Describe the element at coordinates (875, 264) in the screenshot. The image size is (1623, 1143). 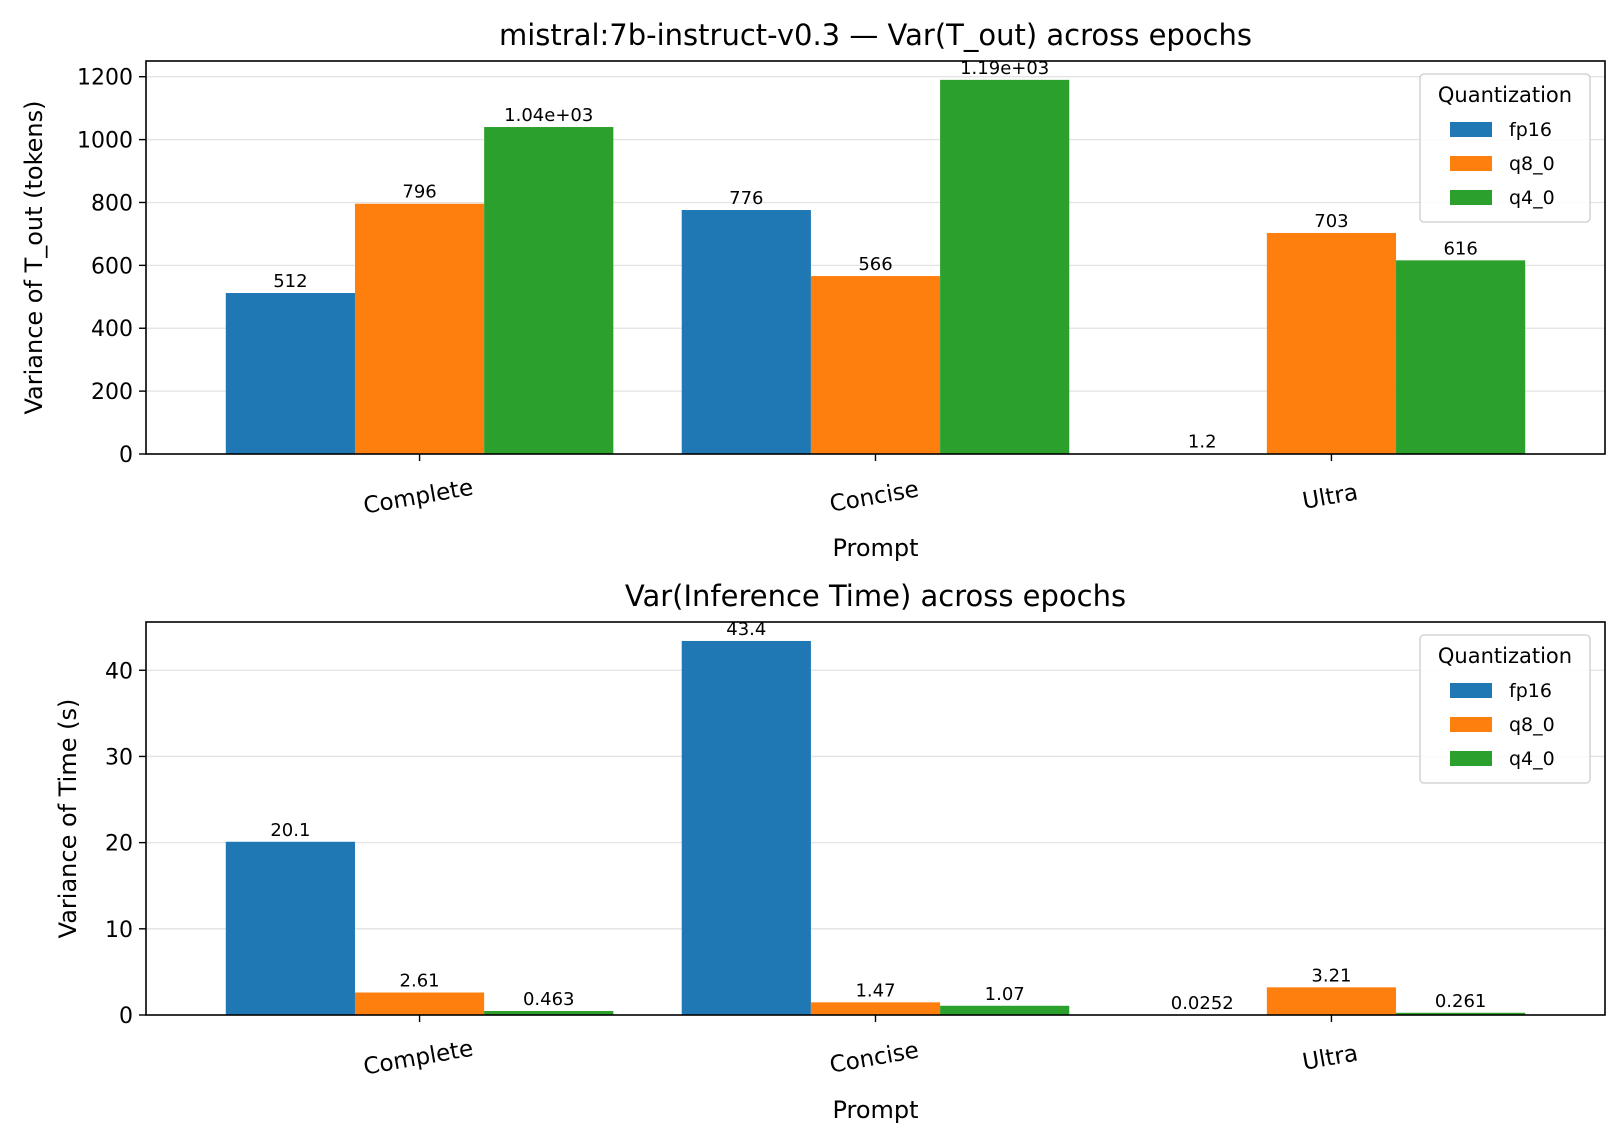
I see `bar-value-label: 566` at that location.